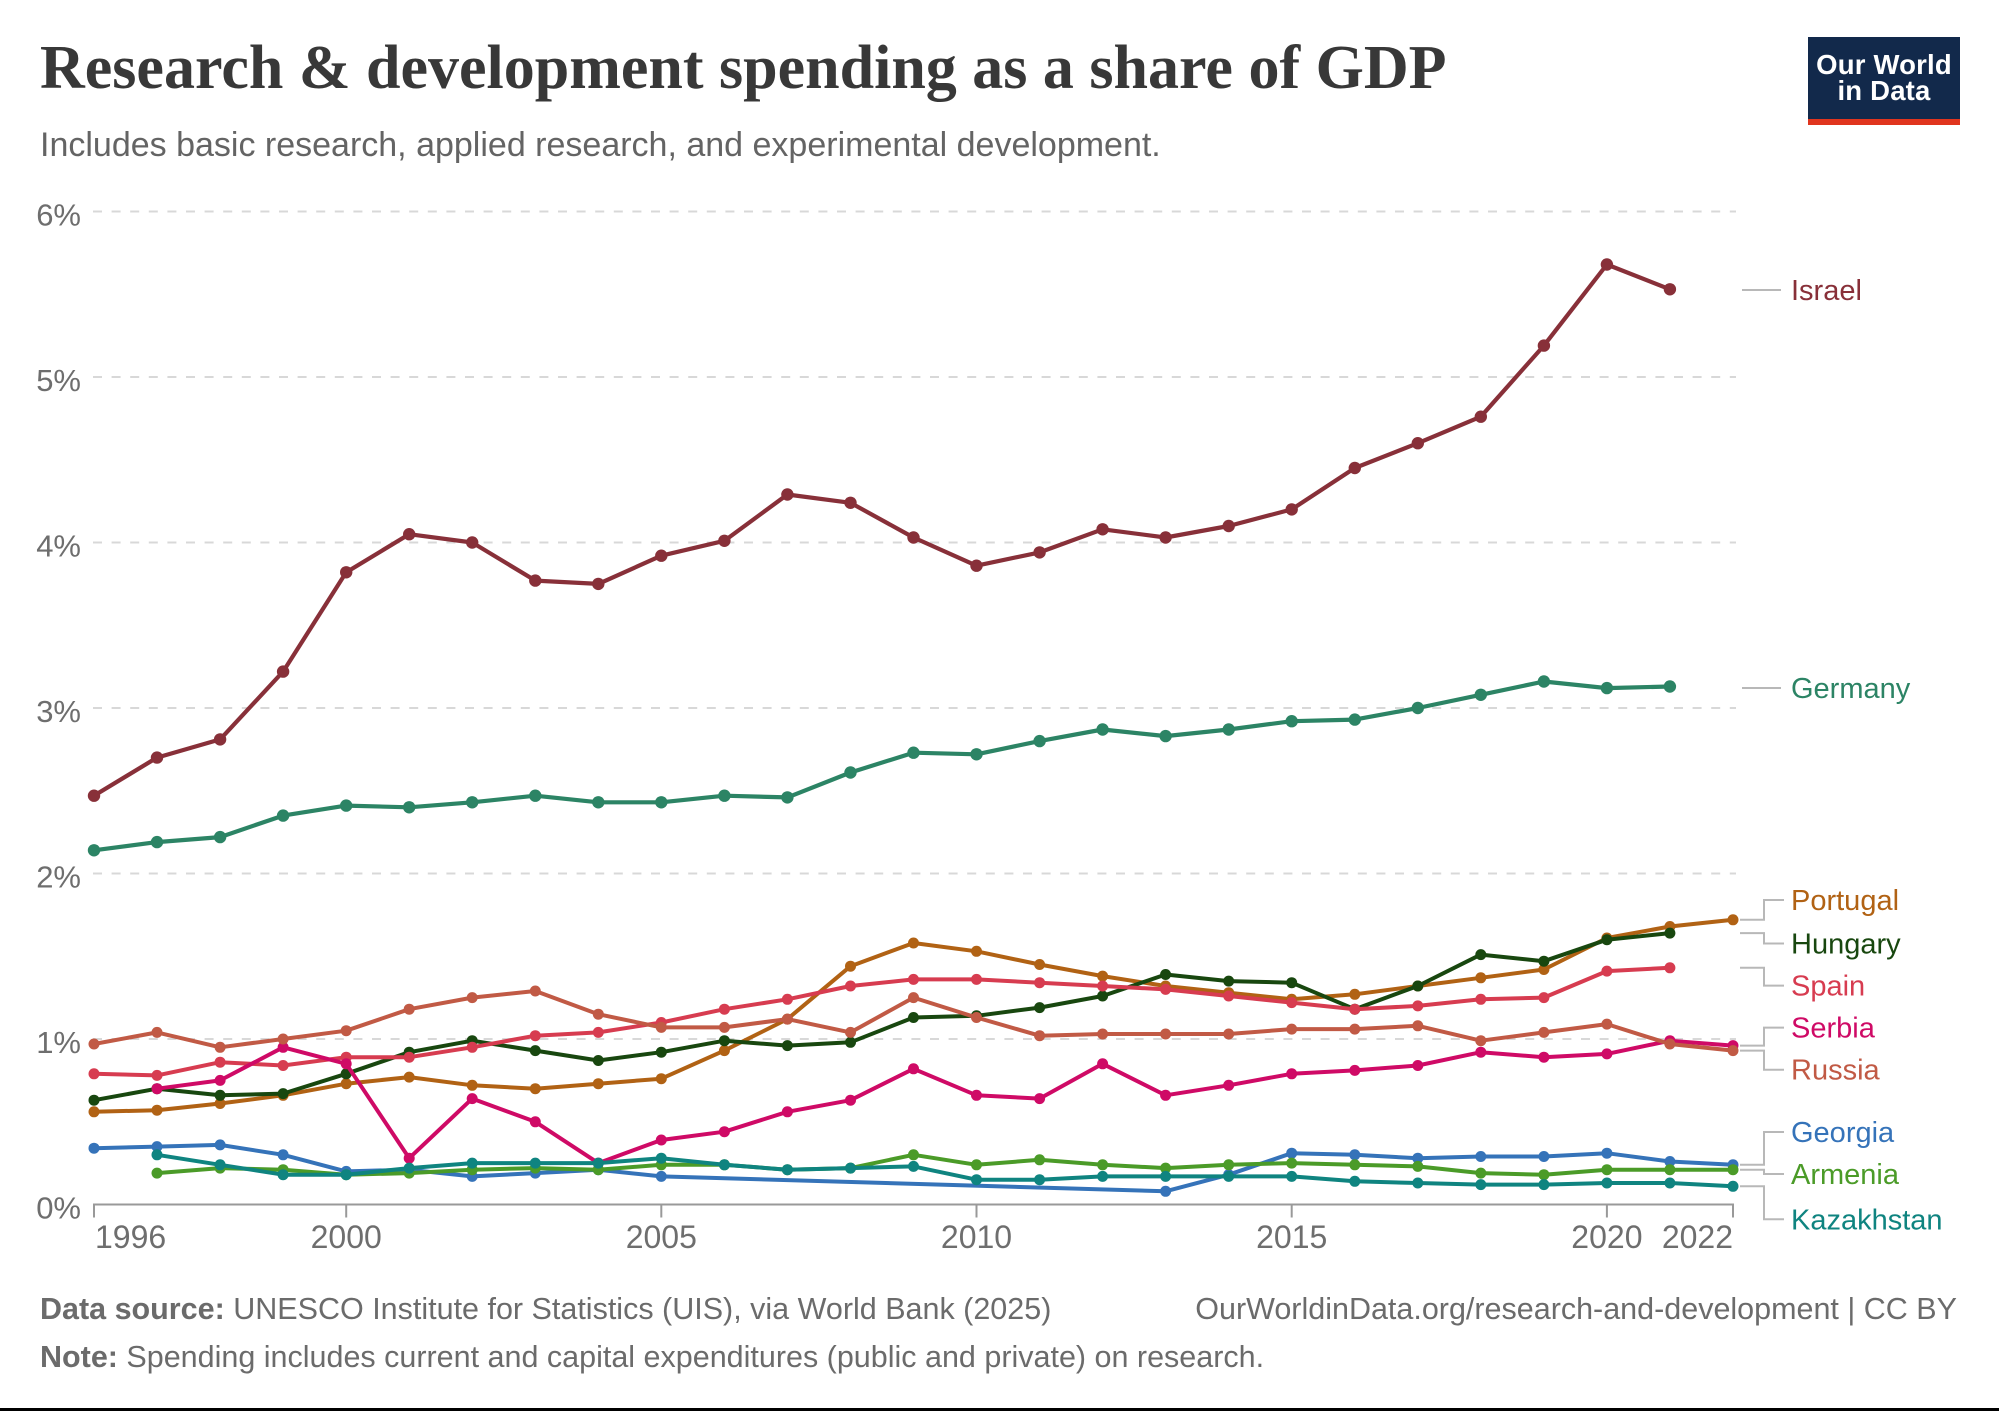 The image size is (1999, 1412). What do you see at coordinates (1836, 1071) in the screenshot?
I see `svg-text: Russia` at bounding box center [1836, 1071].